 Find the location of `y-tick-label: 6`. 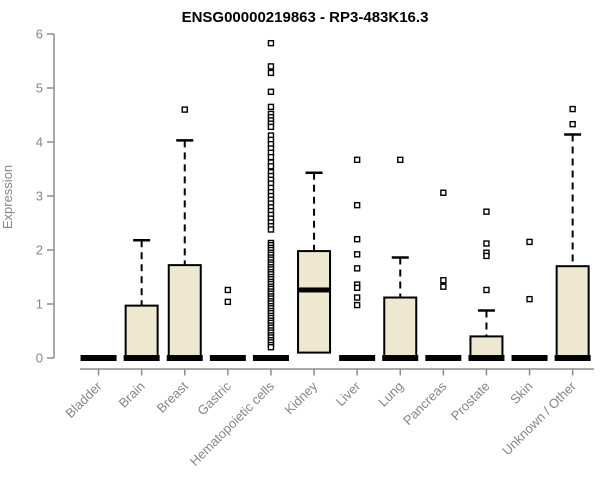

y-tick-label: 6 is located at coordinates (39, 34).